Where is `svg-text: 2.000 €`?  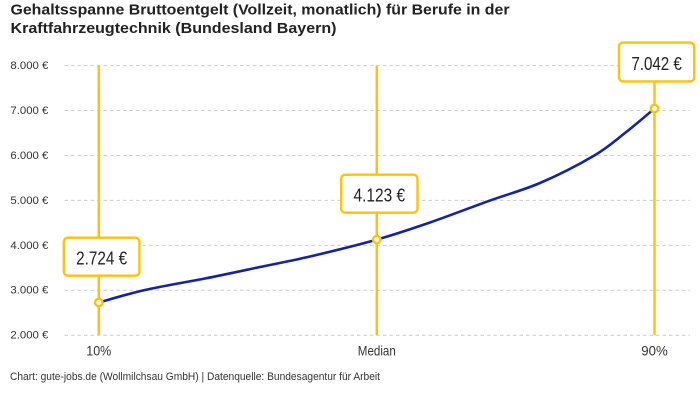
svg-text: 2.000 € is located at coordinates (29, 336).